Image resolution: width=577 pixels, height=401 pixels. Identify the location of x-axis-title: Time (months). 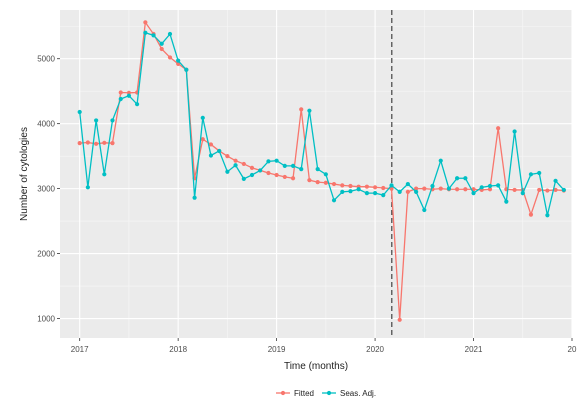
(316, 366).